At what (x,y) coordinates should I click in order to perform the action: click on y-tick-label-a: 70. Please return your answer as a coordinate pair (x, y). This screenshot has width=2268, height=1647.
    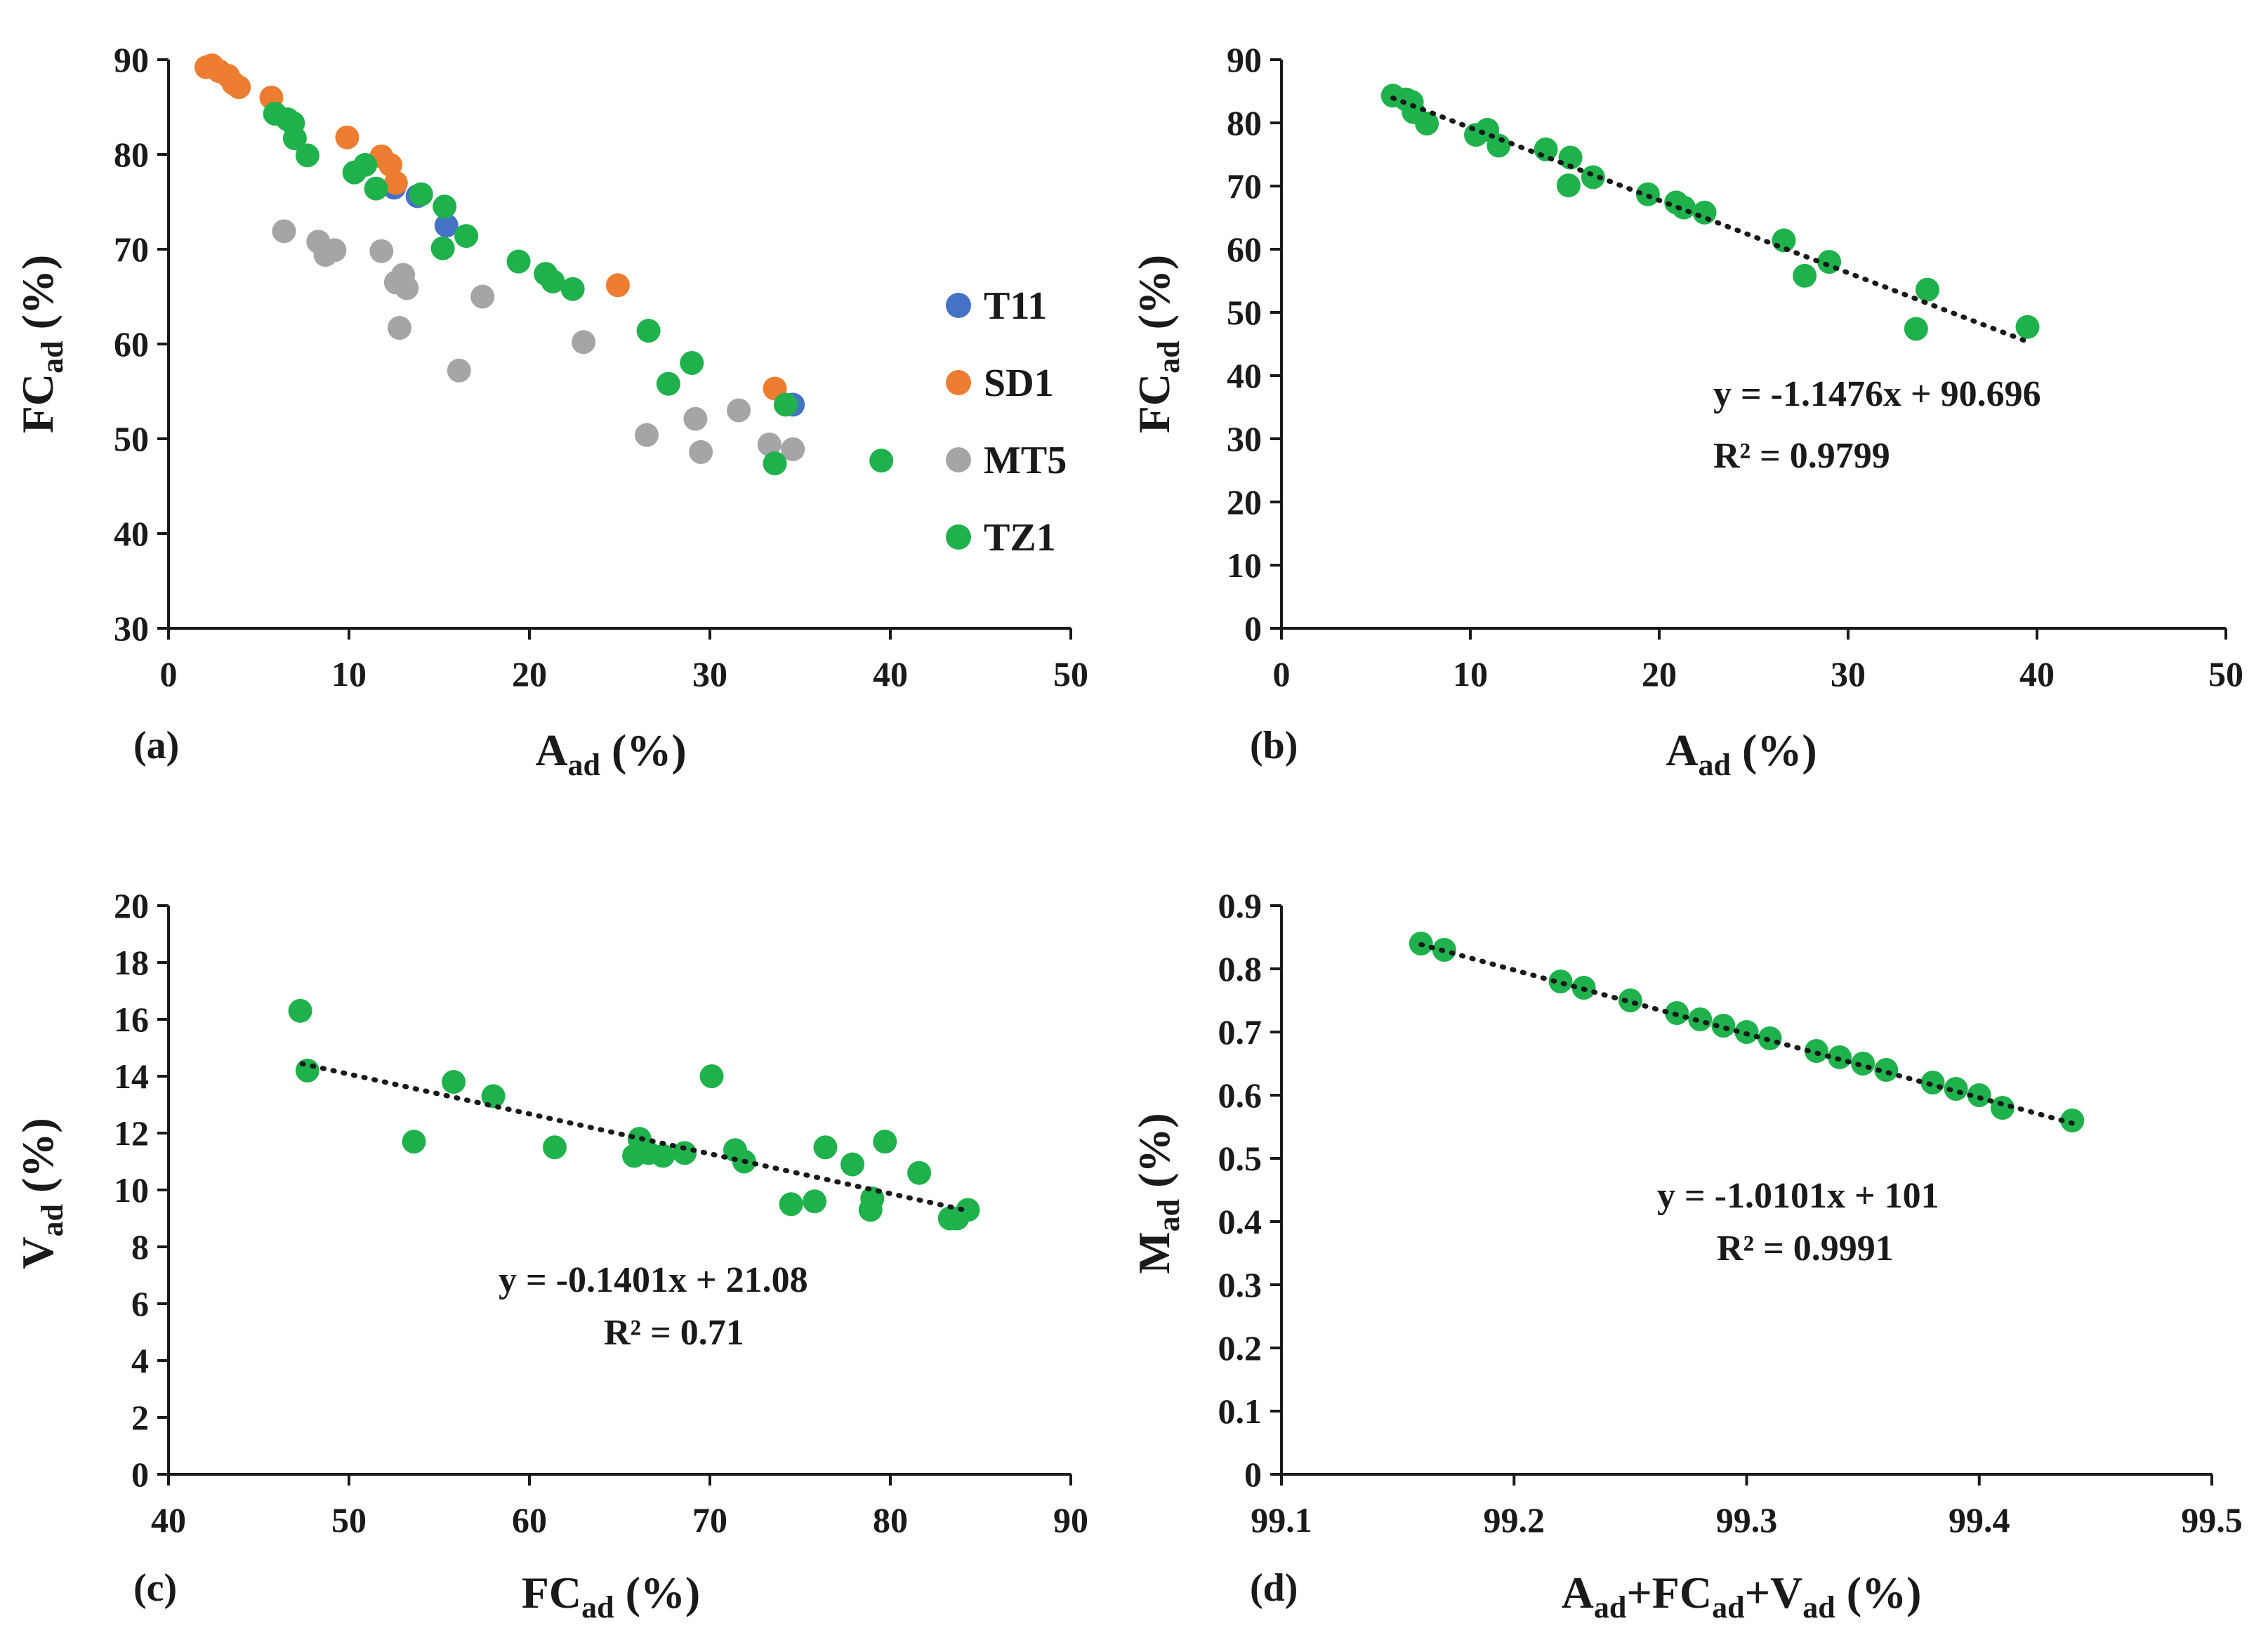
    Looking at the image, I should click on (131, 250).